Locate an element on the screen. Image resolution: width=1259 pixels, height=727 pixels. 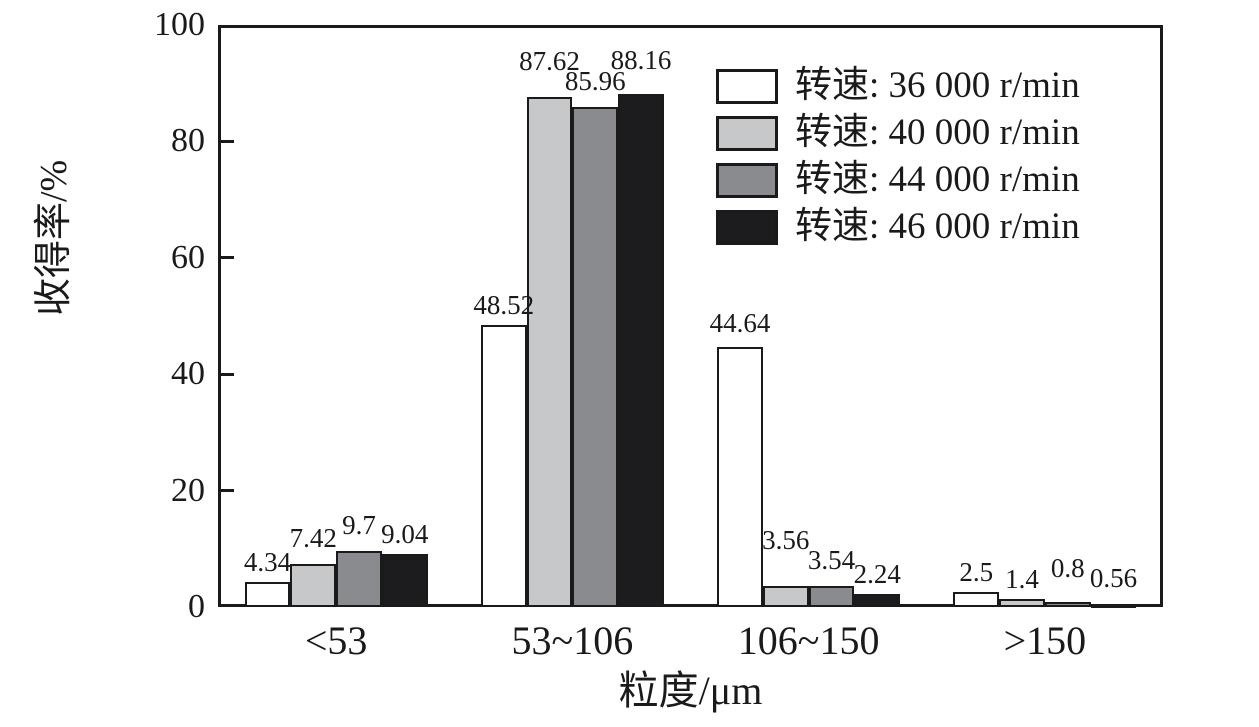
x-tick-label: >150 is located at coordinates (1045, 640).